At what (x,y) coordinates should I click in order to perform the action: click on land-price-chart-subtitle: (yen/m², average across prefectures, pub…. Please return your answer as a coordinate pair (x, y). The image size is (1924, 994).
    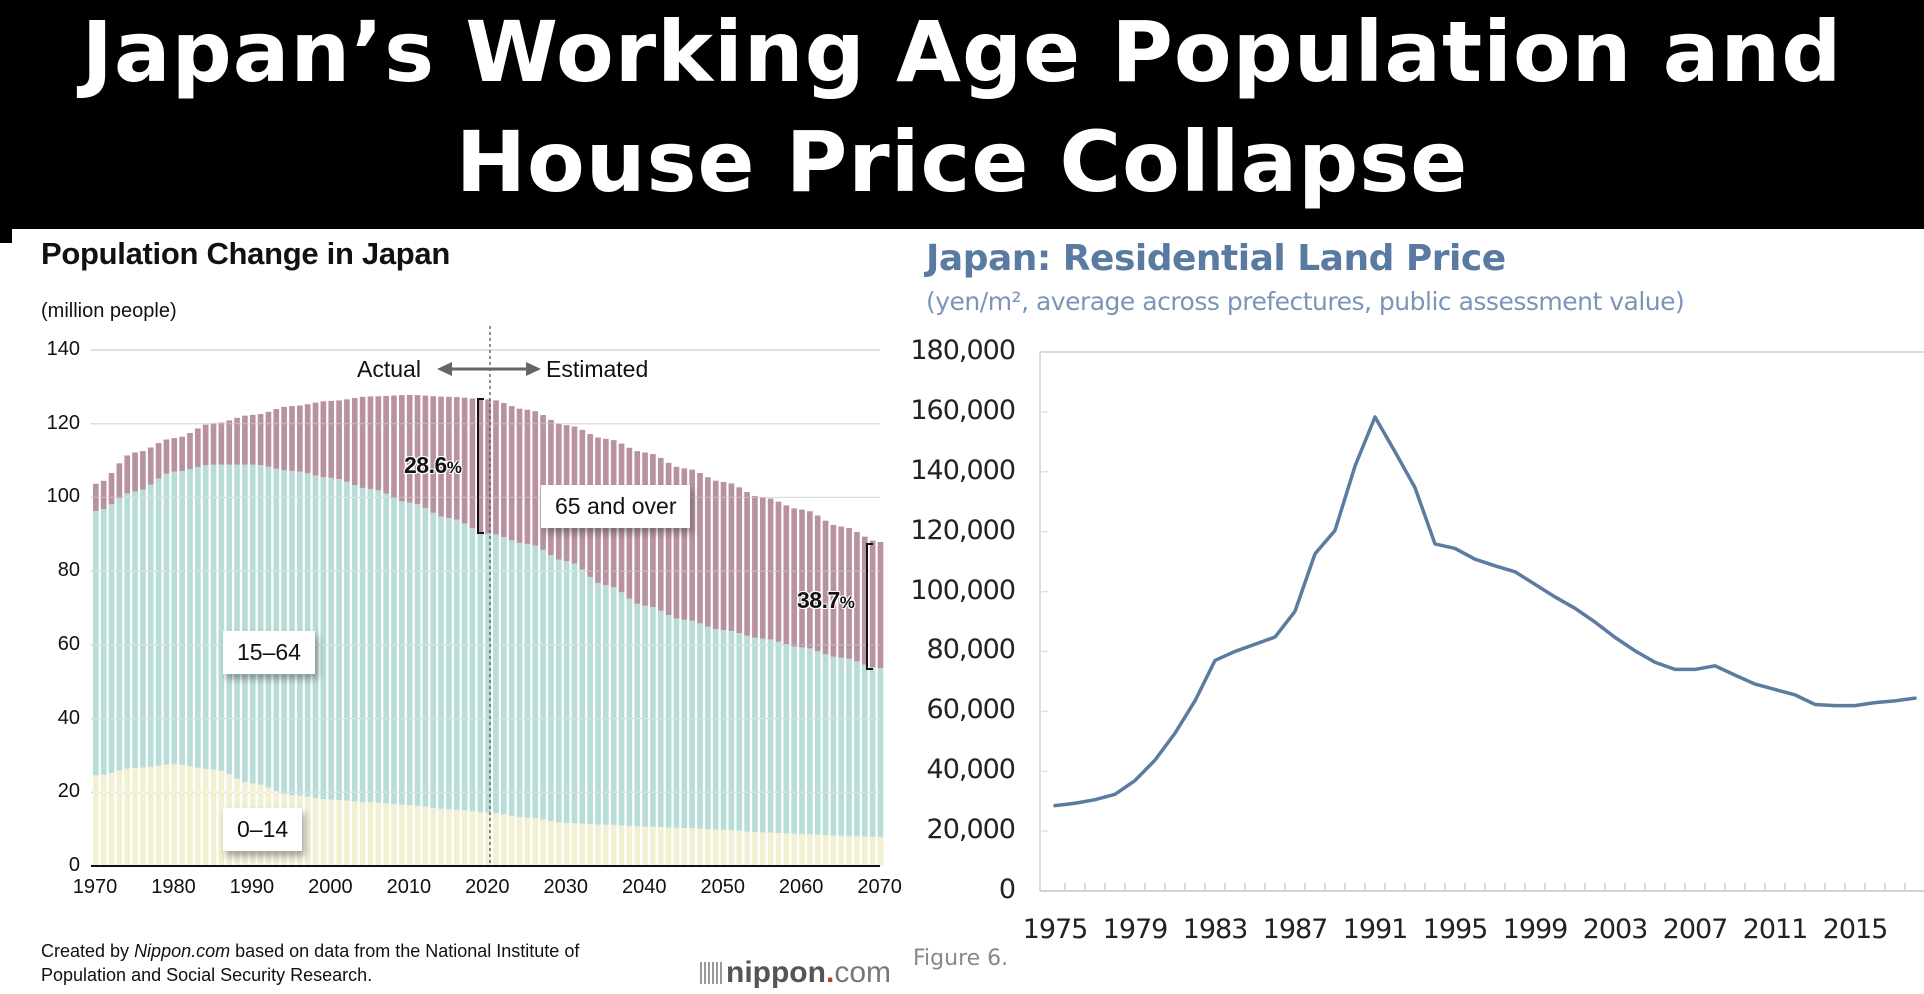
    Looking at the image, I should click on (1305, 301).